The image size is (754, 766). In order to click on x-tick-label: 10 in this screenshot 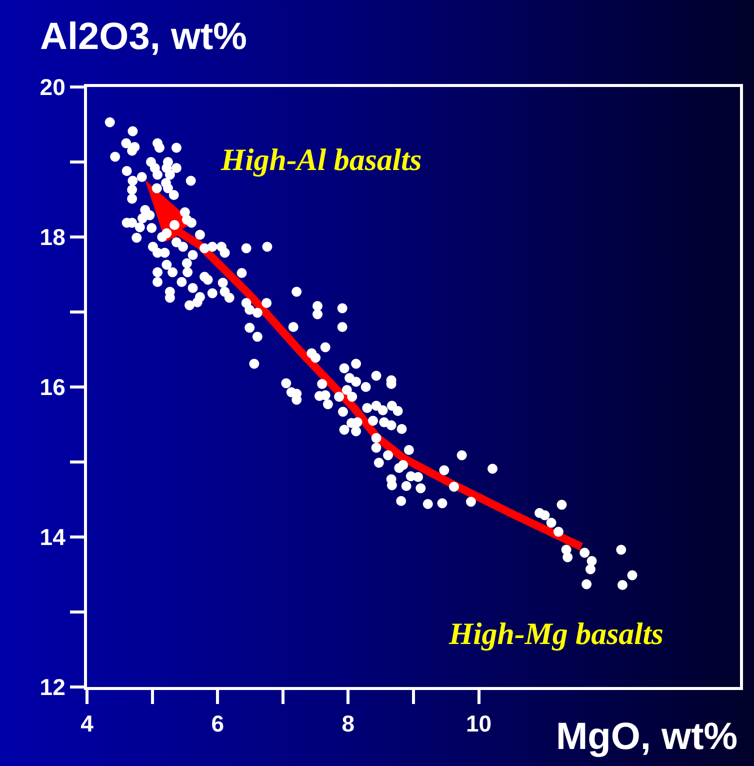, I will do `click(479, 723)`.